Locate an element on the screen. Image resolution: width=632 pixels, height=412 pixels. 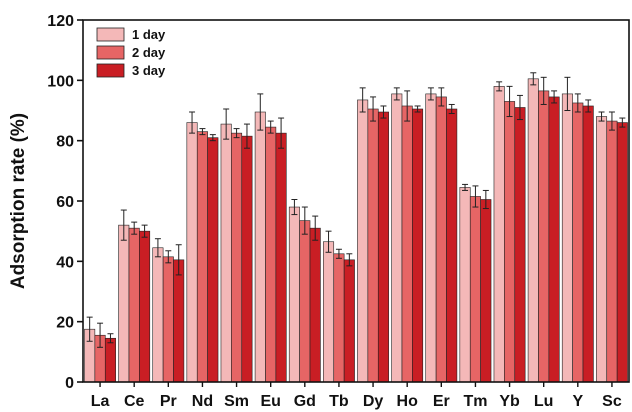
legend-label: 2 day is located at coordinates (149, 52).